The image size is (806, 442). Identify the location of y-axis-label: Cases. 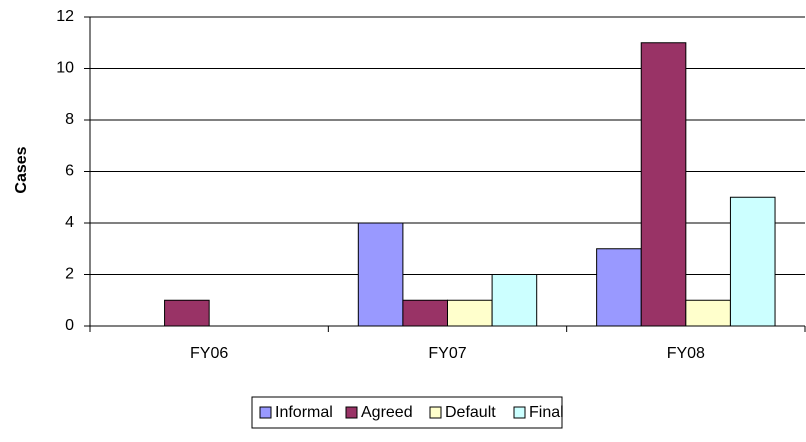
(21, 169).